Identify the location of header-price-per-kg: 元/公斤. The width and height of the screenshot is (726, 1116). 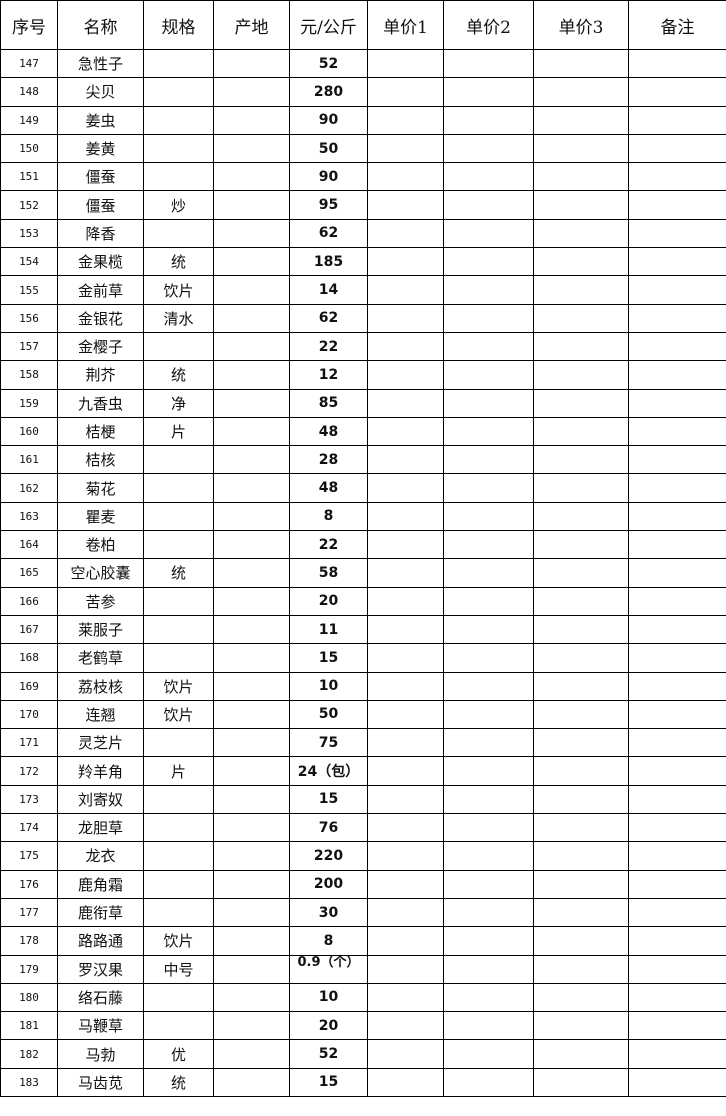
(328, 25).